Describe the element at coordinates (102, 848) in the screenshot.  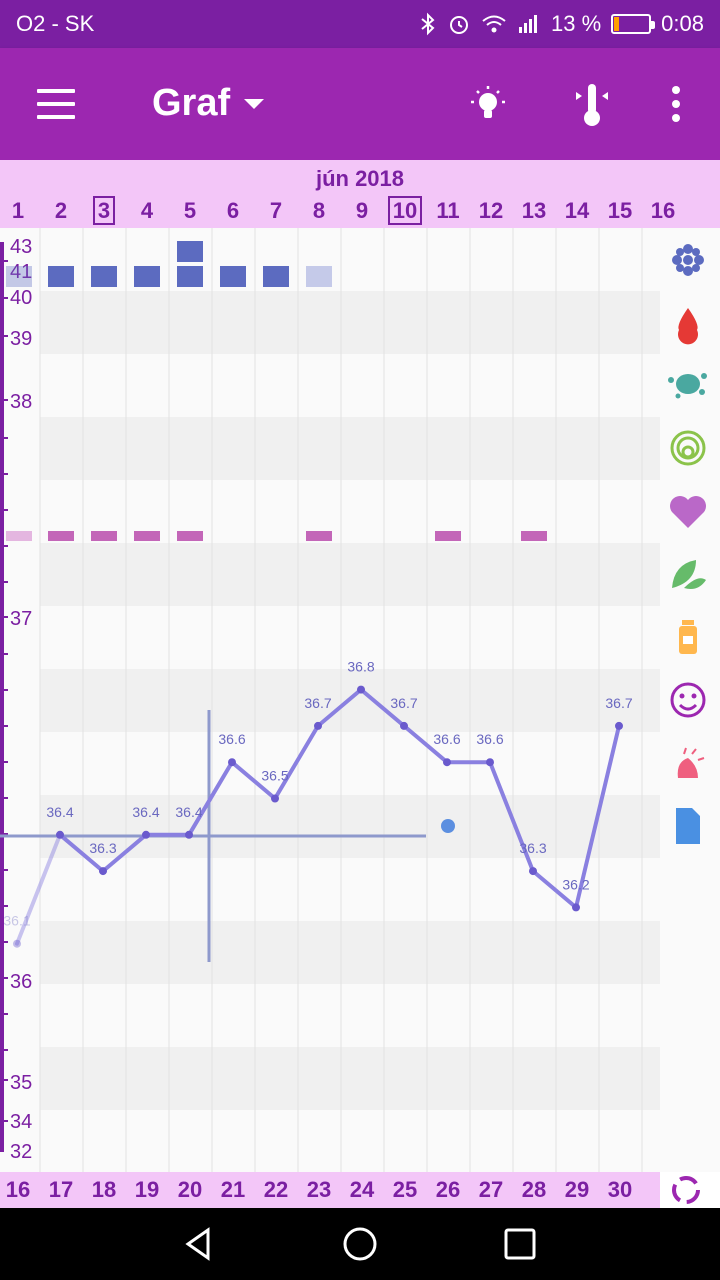
I see `temperature-value-label: 36.3` at that location.